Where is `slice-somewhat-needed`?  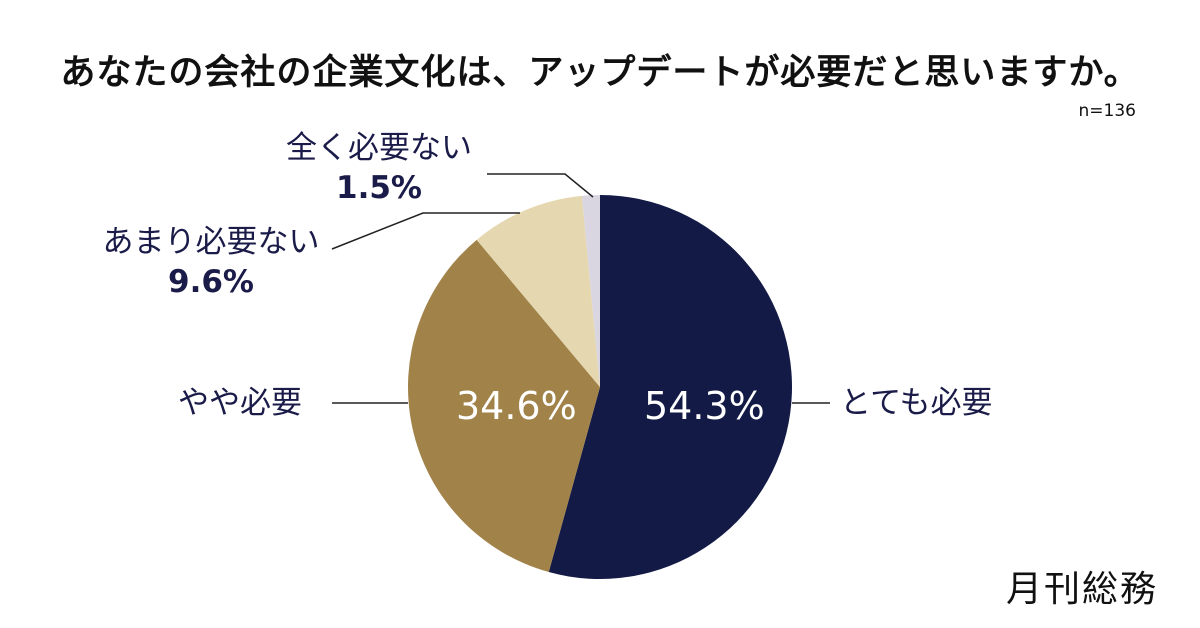 slice-somewhat-needed is located at coordinates (504, 406).